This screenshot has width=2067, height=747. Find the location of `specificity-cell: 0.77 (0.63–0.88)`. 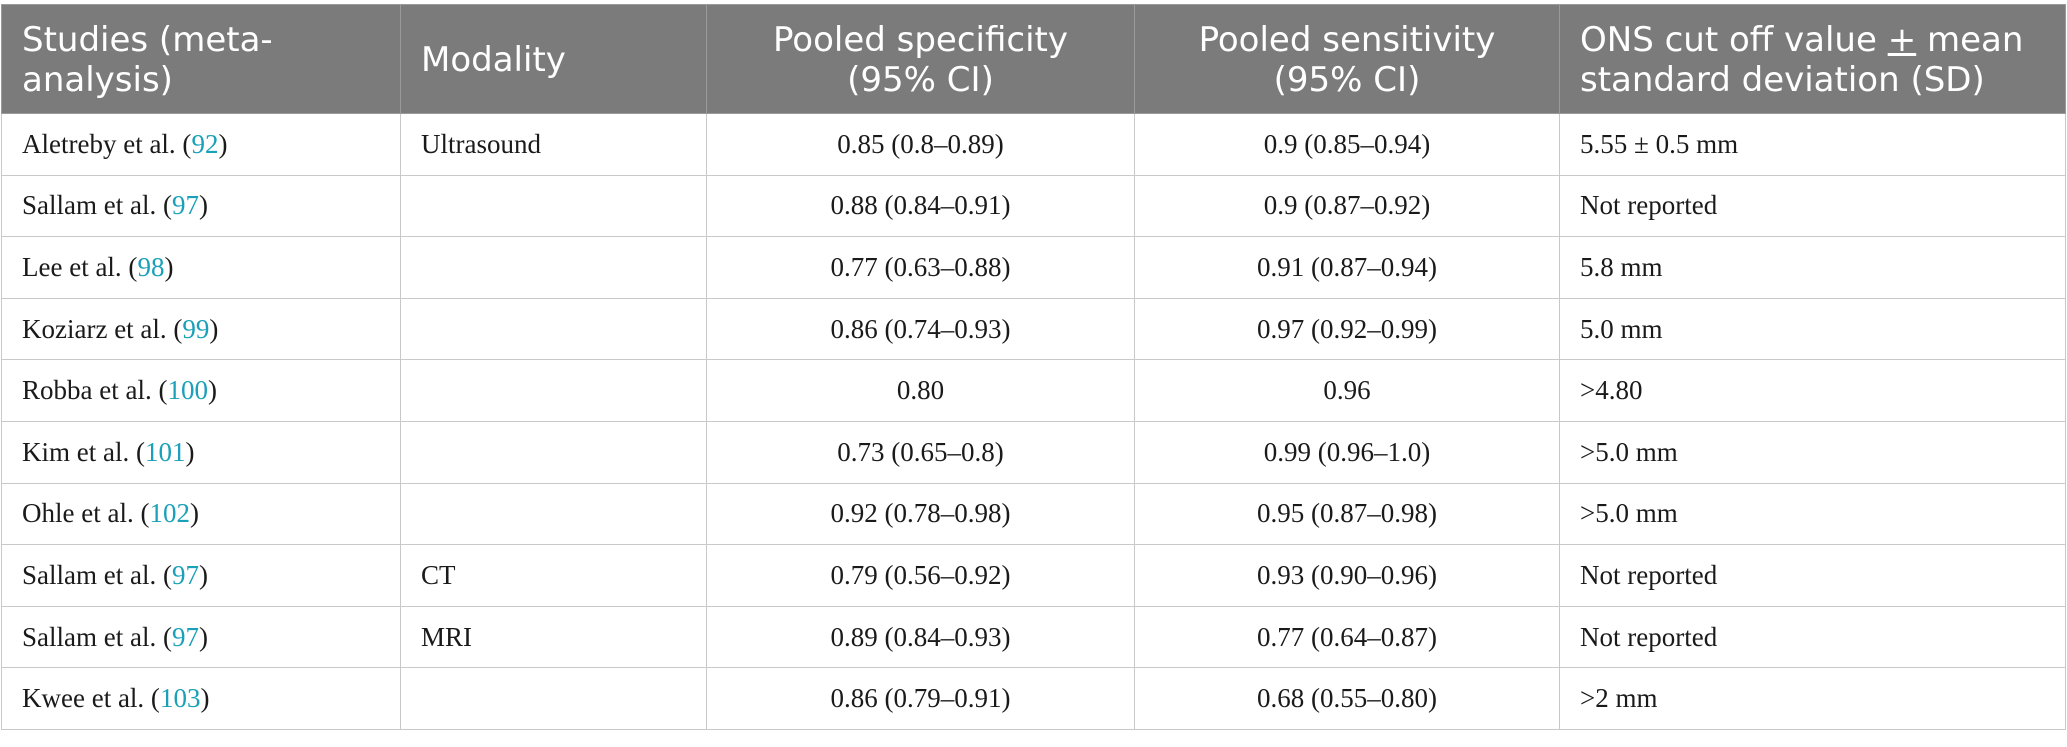

specificity-cell: 0.77 (0.63–0.88) is located at coordinates (920, 267).